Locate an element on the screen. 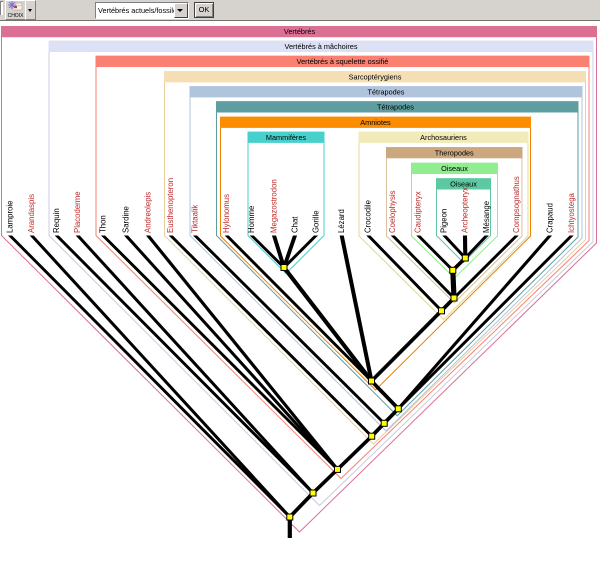 Image resolution: width=600 pixels, height=561 pixels. svg-text: Sarcoptérygiens is located at coordinates (375, 76).